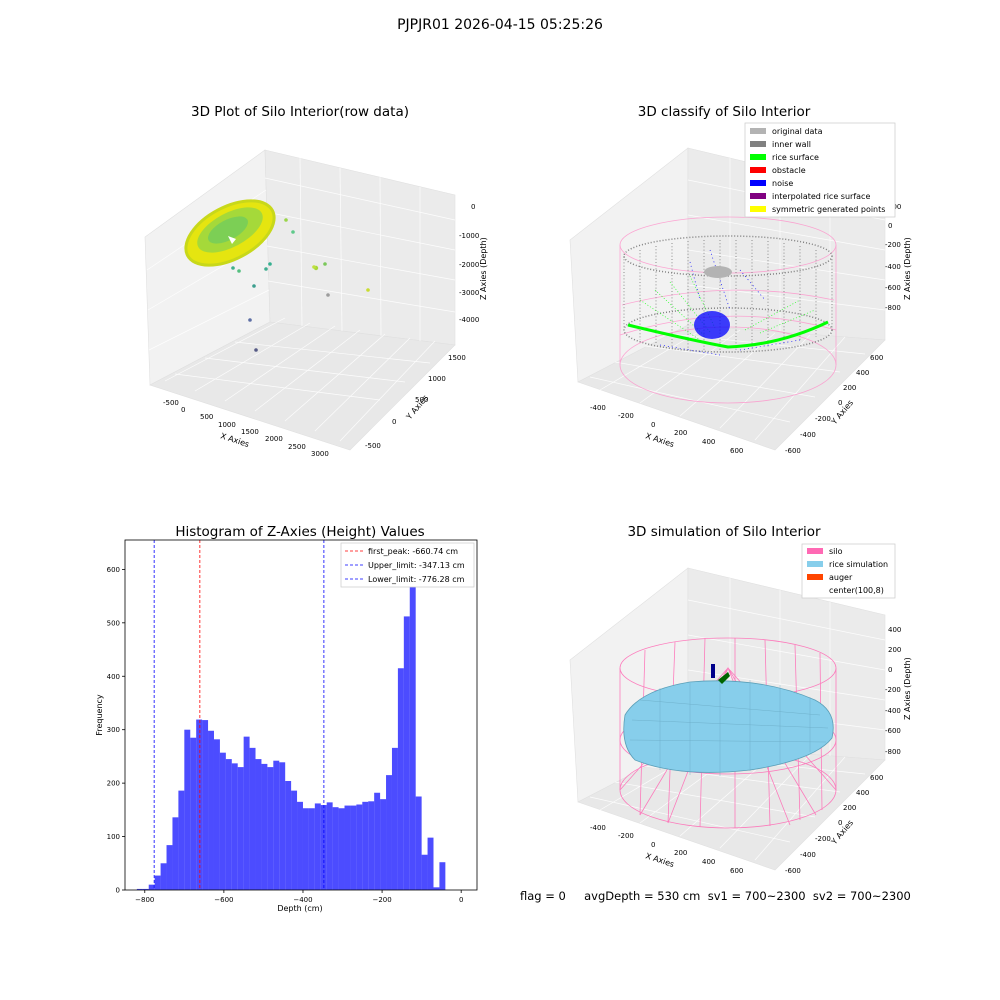  Describe the element at coordinates (626, 836) in the screenshot. I see `p4-xtick: -200` at that location.